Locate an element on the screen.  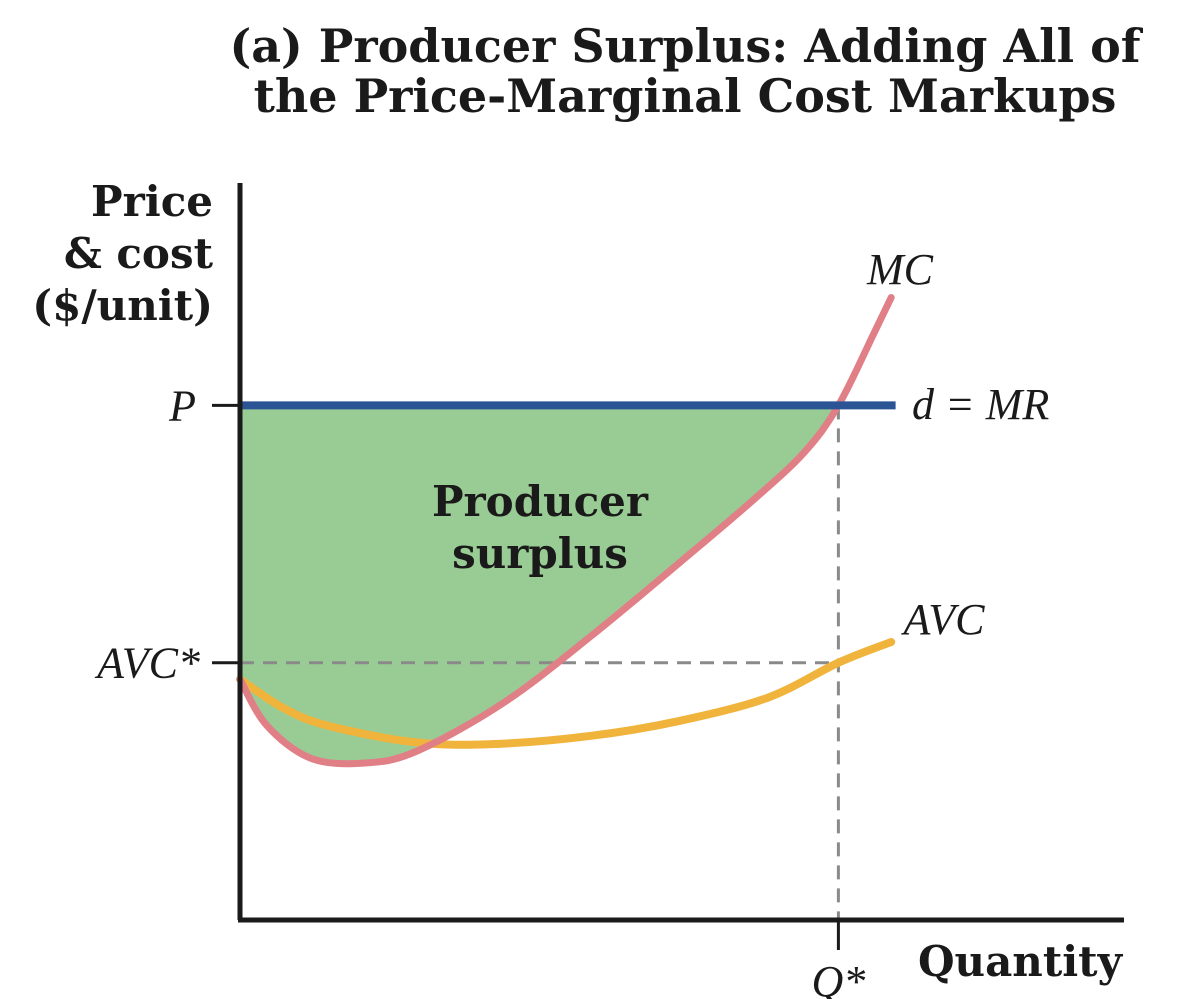
y-axis-label-line-1: Price is located at coordinates (152, 201).